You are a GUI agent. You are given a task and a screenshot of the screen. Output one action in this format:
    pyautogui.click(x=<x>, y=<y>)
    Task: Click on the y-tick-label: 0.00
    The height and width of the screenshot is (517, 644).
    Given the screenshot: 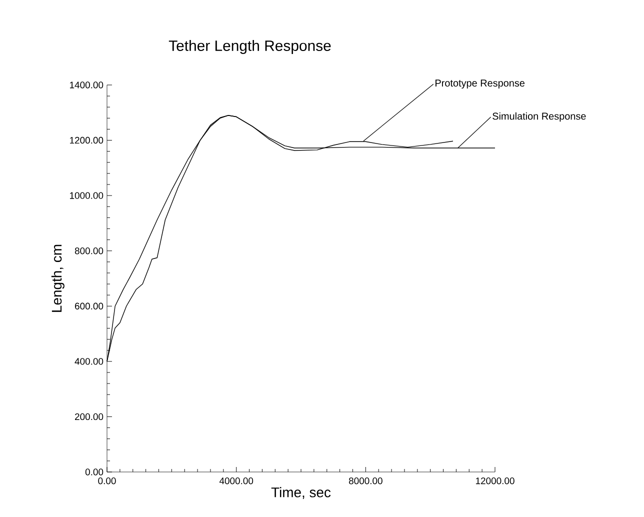 What is the action you would take?
    pyautogui.click(x=94, y=472)
    